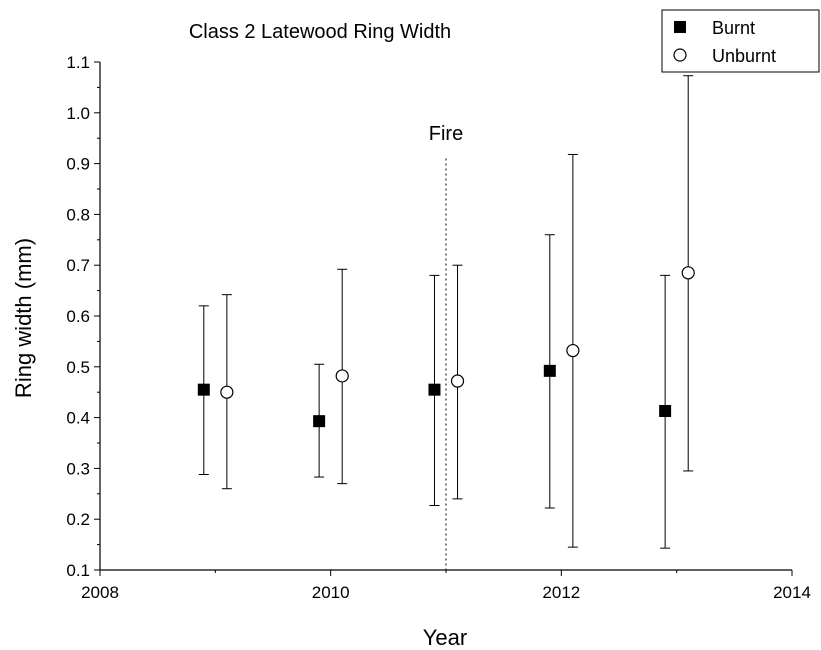  What do you see at coordinates (733, 28) in the screenshot?
I see `legend-burnt-label: Burnt` at bounding box center [733, 28].